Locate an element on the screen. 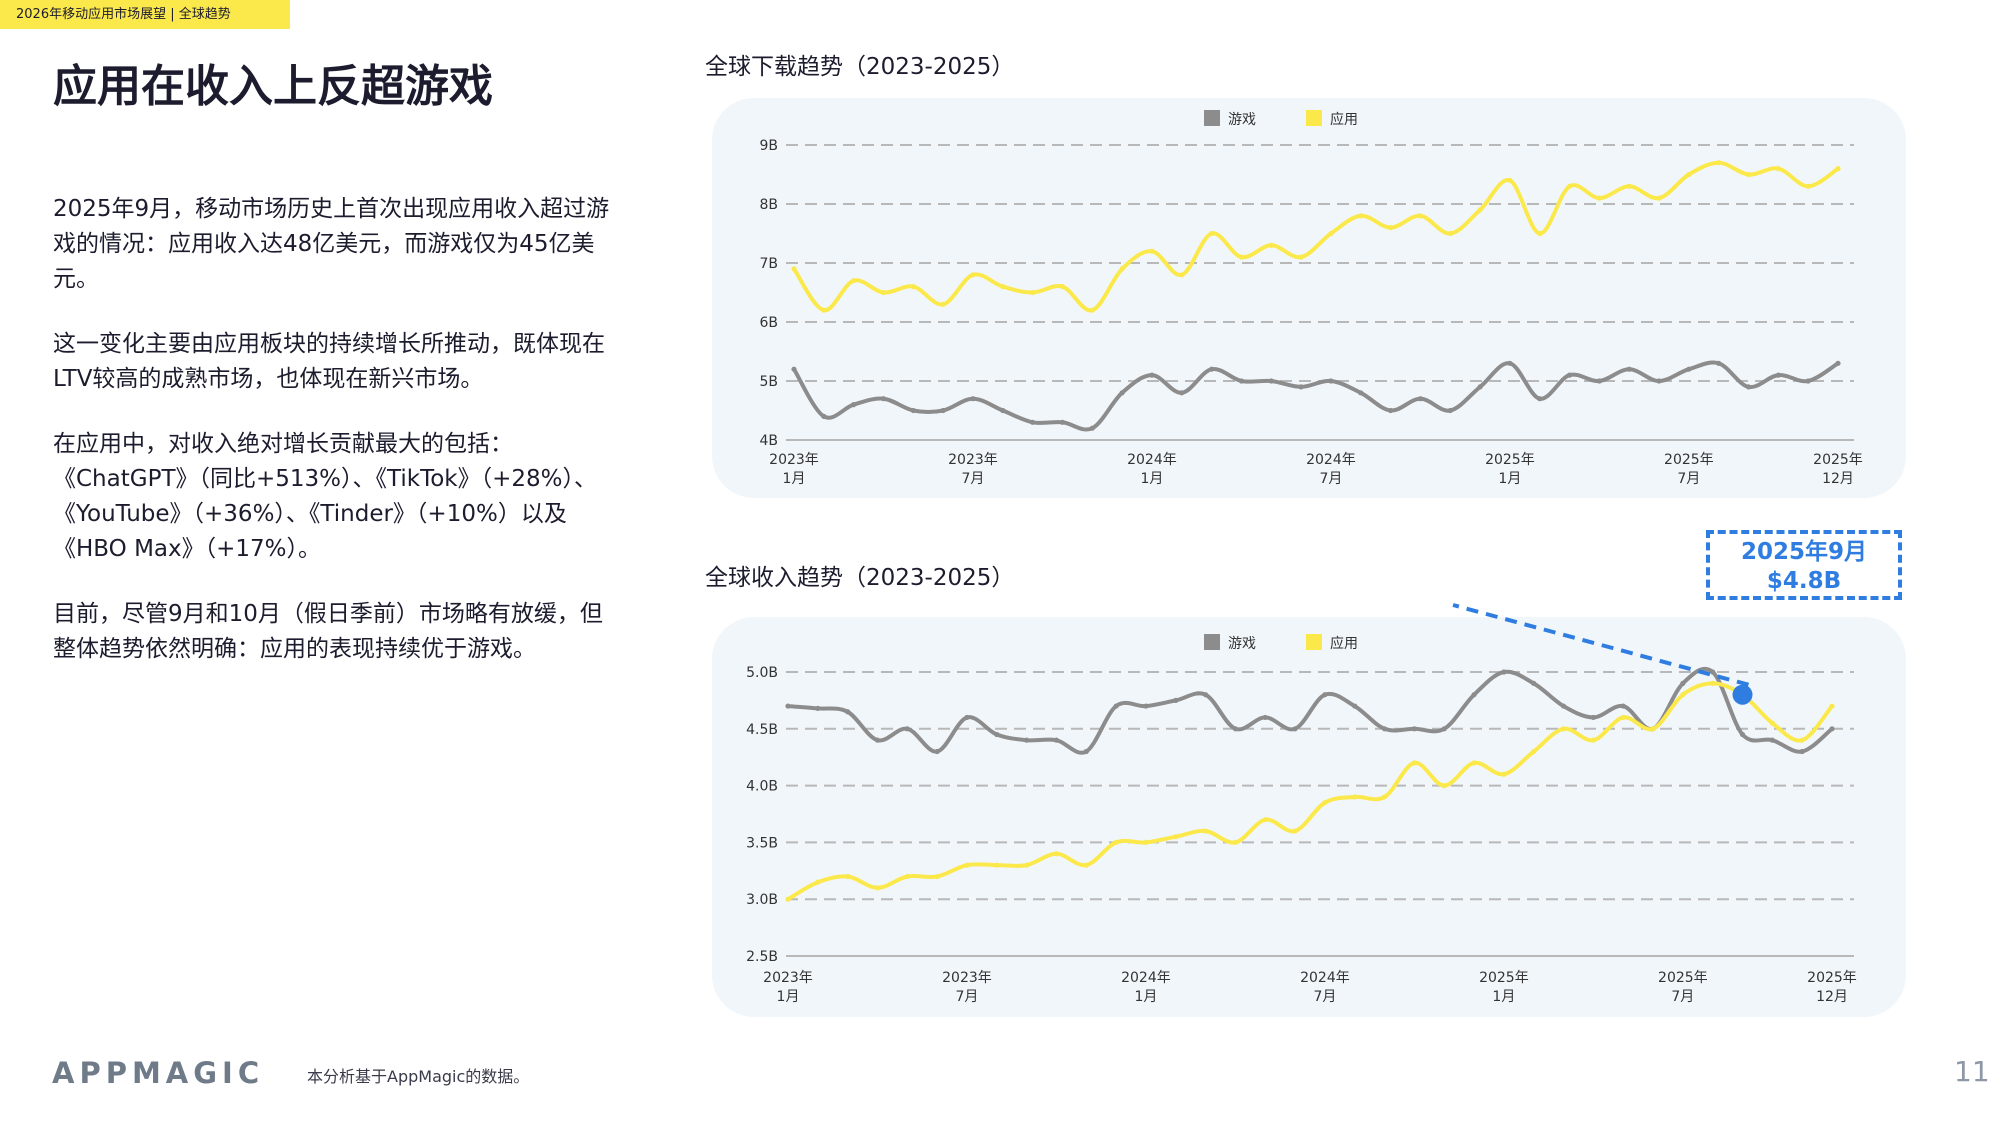  callout-date: 2025年9月 is located at coordinates (1804, 552).